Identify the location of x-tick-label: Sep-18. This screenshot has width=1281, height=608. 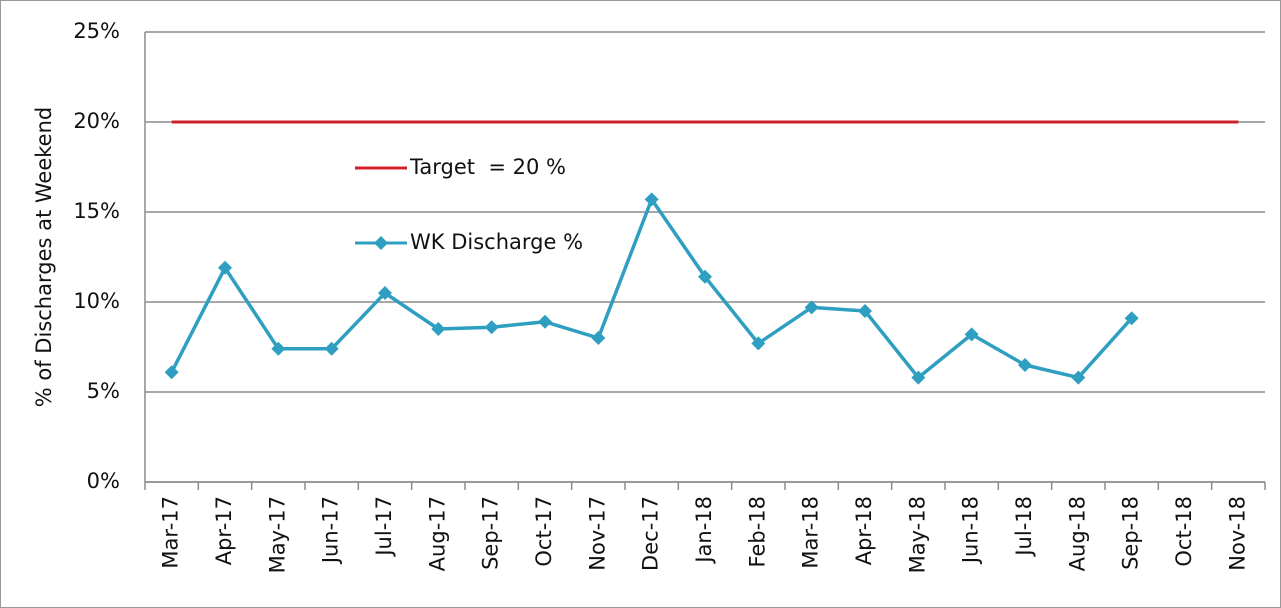
(1131, 533).